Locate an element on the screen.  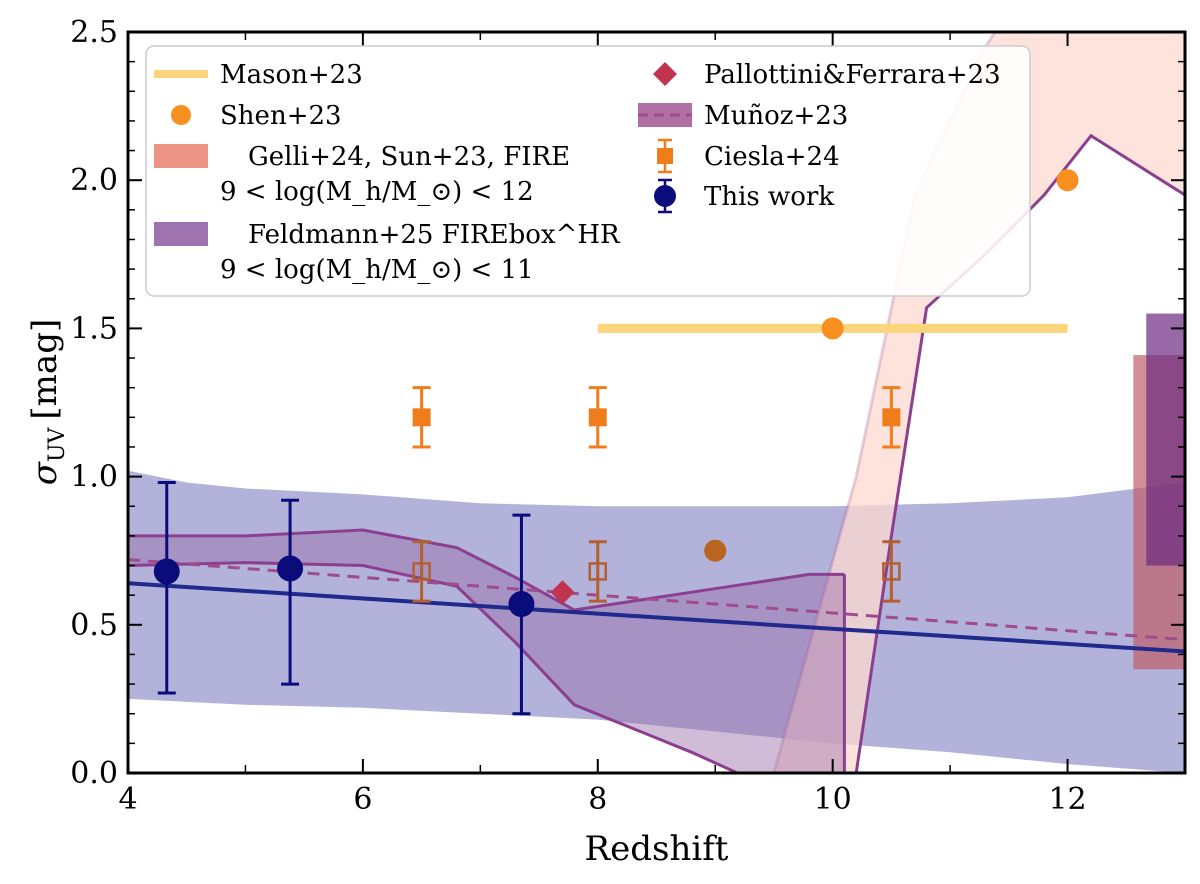
munoz-fit-line is located at coordinates (656, 600).